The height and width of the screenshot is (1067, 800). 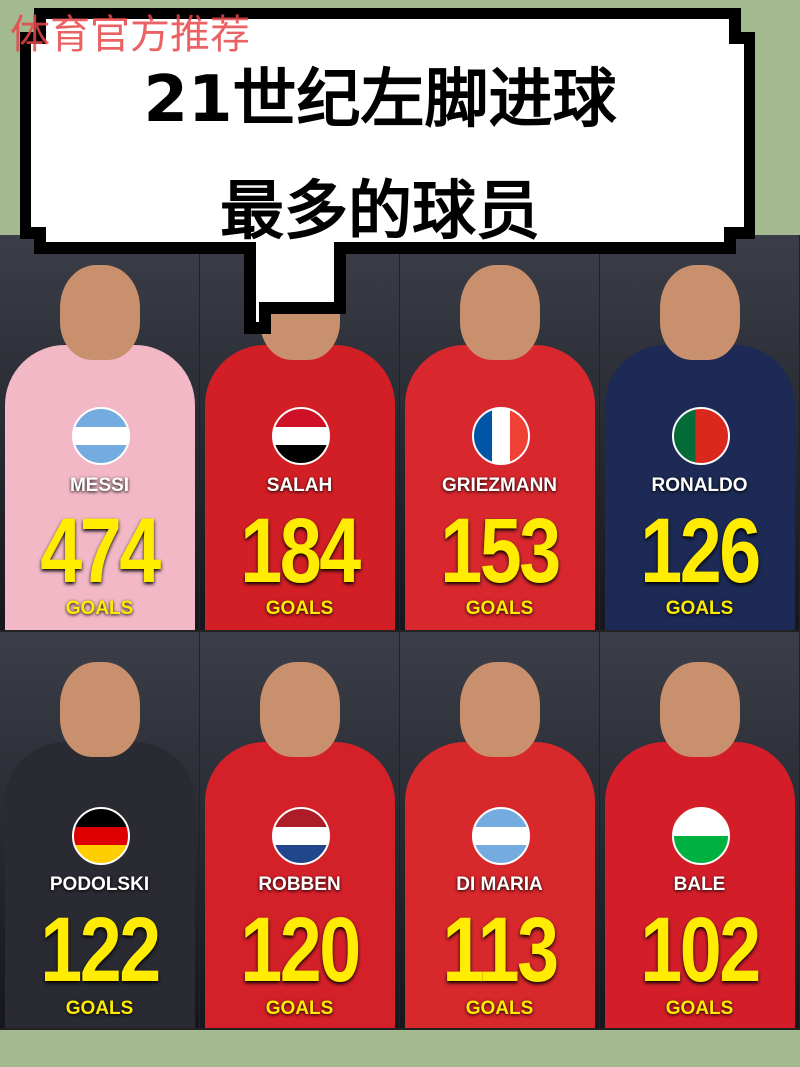 What do you see at coordinates (100, 551) in the screenshot?
I see `goal-count: 474` at bounding box center [100, 551].